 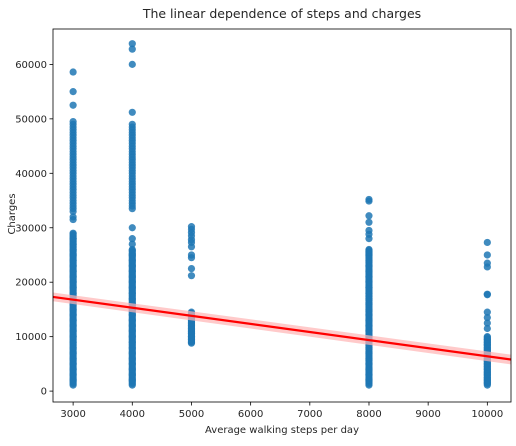 I want to click on x-tick-label: 9000, so click(x=427, y=414).